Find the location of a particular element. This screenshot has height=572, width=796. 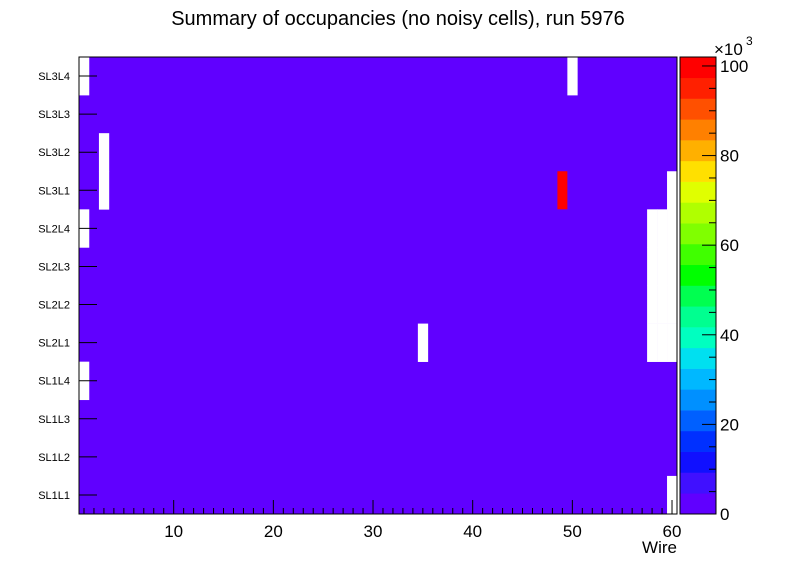

y-tick-label: SL1L4 is located at coordinates (54, 382).